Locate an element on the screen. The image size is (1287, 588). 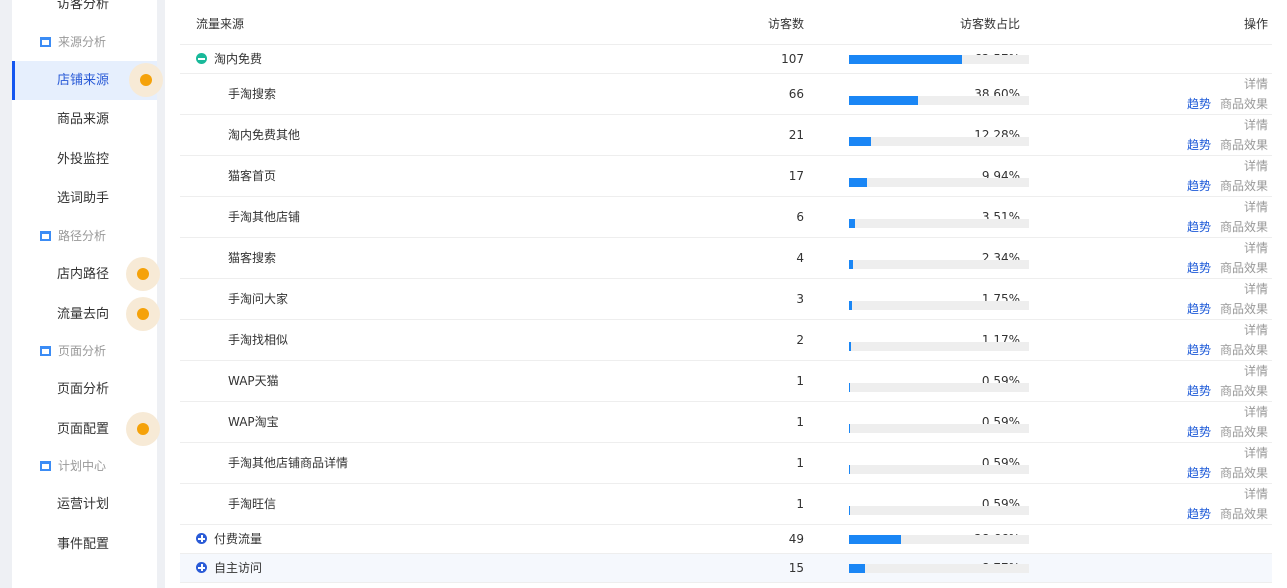
sidebar-item: 流量去向 is located at coordinates (86, 314).